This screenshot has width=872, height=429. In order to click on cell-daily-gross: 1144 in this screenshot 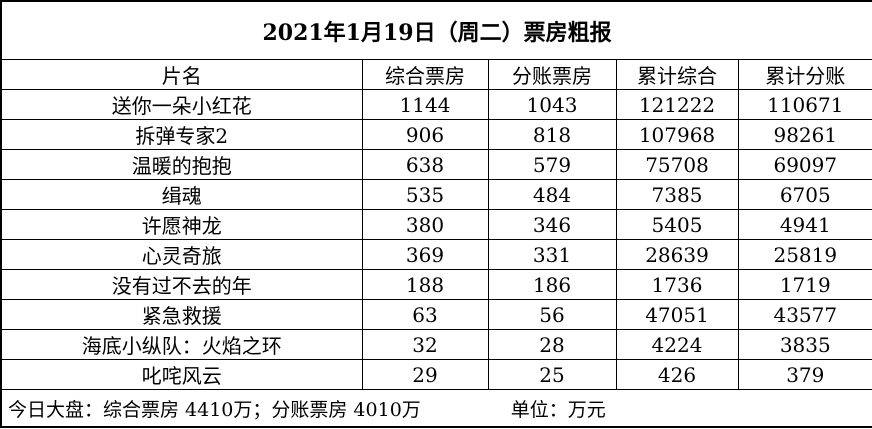, I will do `click(425, 104)`.